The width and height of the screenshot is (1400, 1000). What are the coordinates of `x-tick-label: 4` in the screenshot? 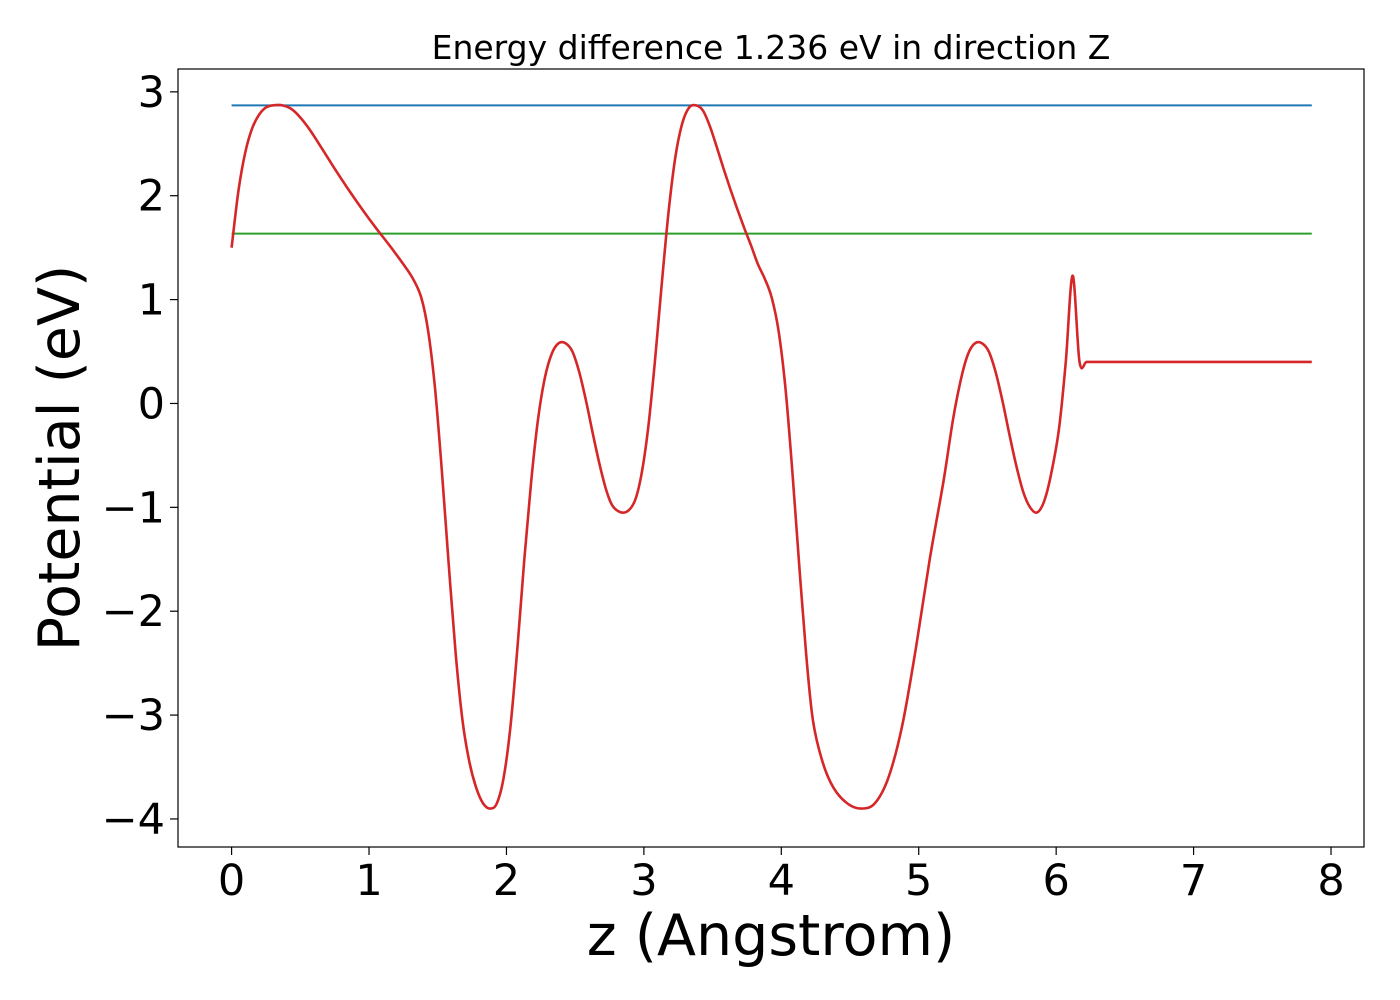 It's located at (781, 881).